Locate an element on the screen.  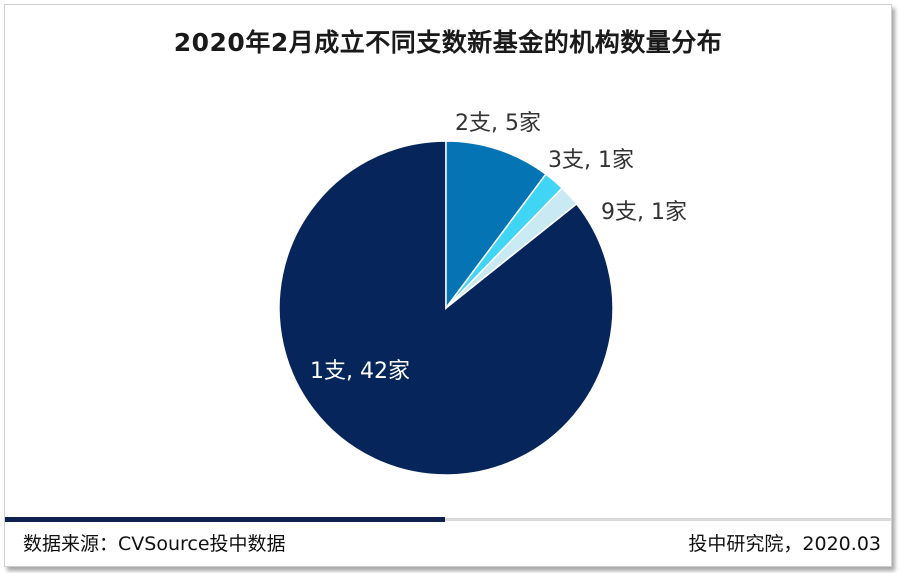
data-label-1: 1支, 42家 is located at coordinates (360, 371).